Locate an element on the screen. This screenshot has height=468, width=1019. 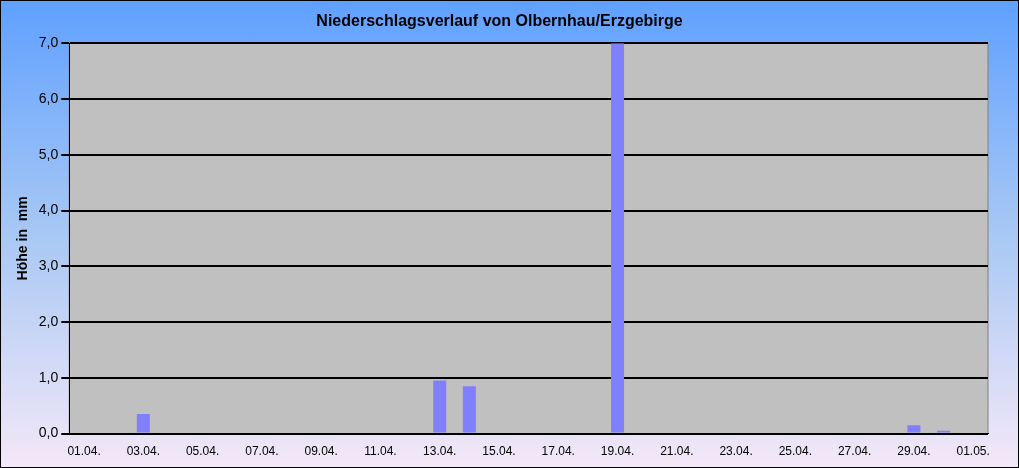
y-tick-label: 3,0 is located at coordinates (48, 265).